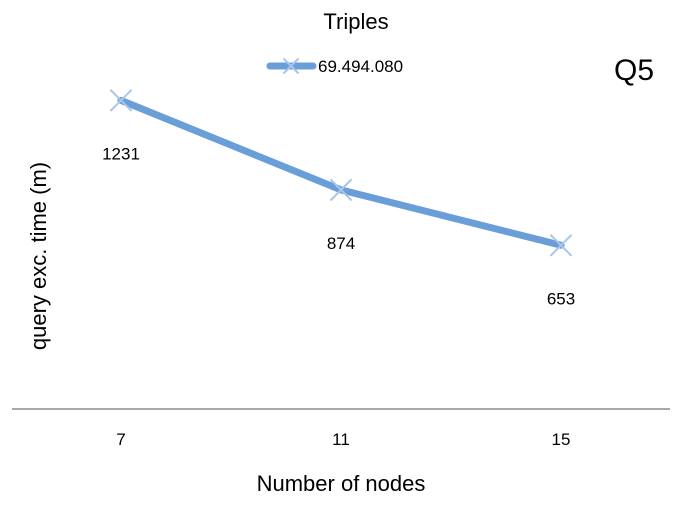 The width and height of the screenshot is (692, 505). I want to click on legend-series-marker, so click(291, 66).